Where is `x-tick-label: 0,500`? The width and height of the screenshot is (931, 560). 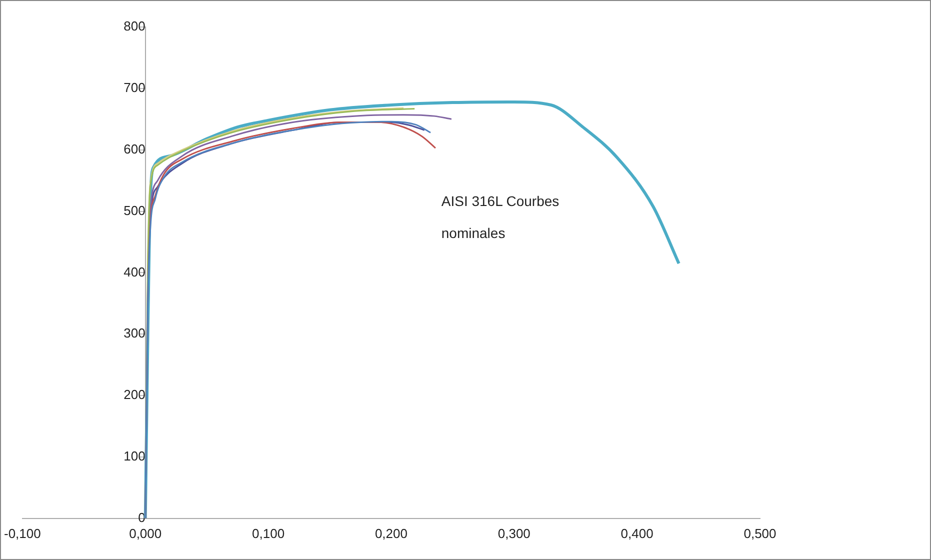
x-tick-label: 0,500 is located at coordinates (760, 533).